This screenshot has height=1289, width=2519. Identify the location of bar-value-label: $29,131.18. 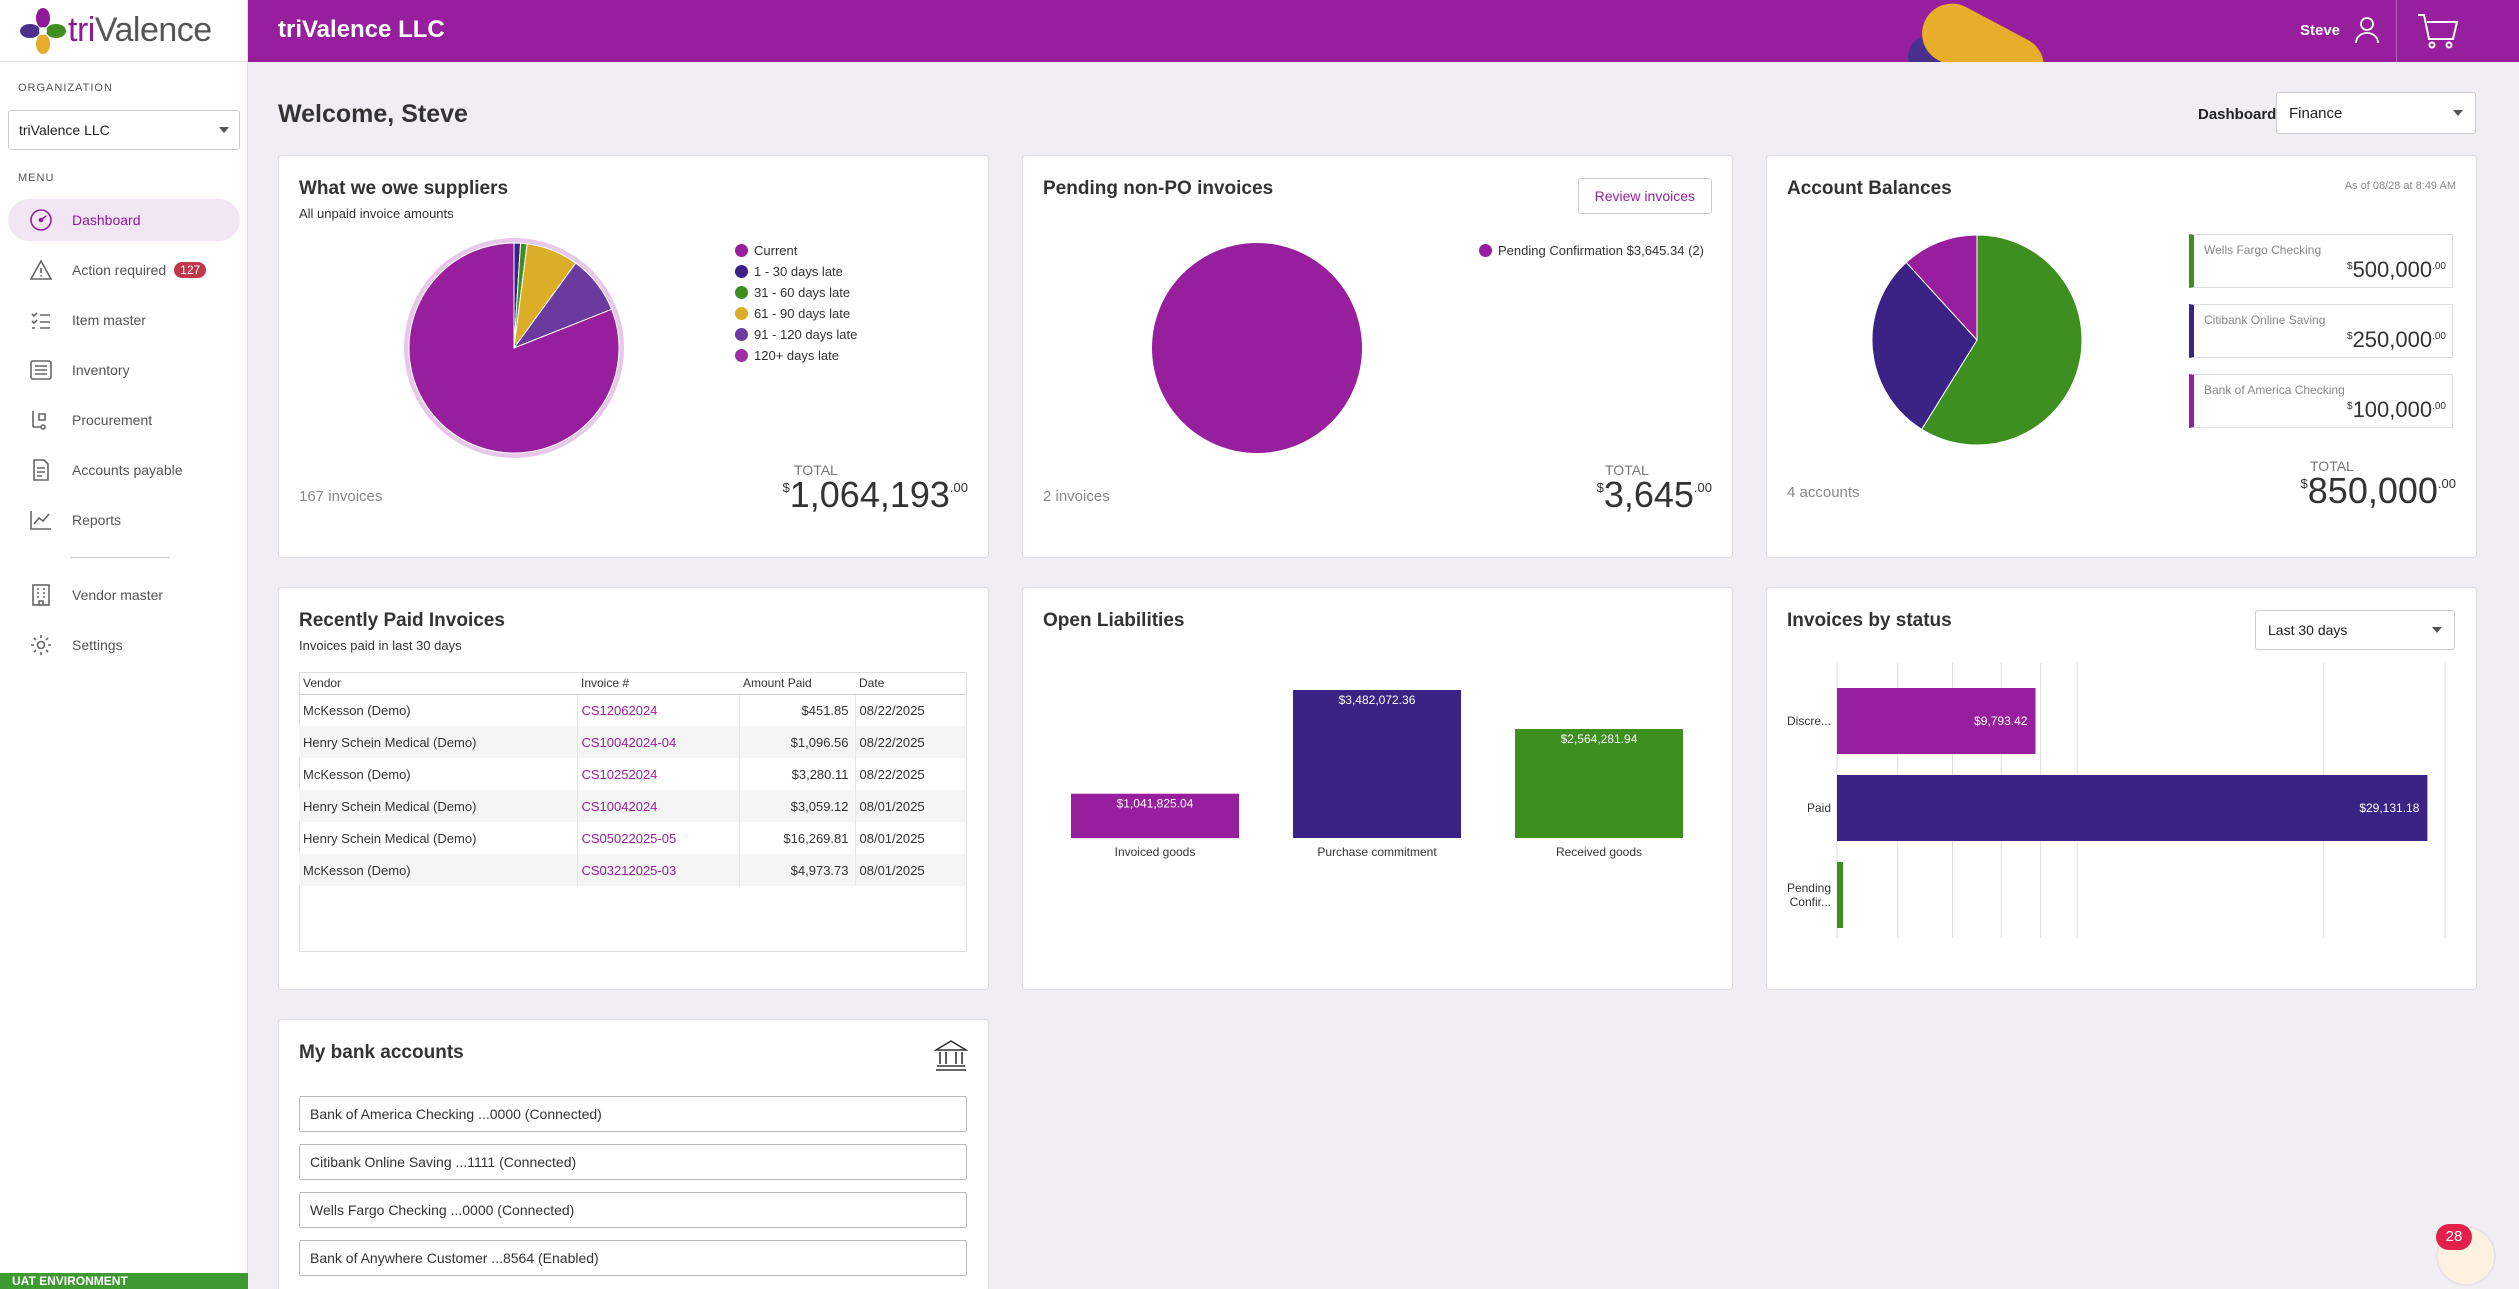
(2389, 808).